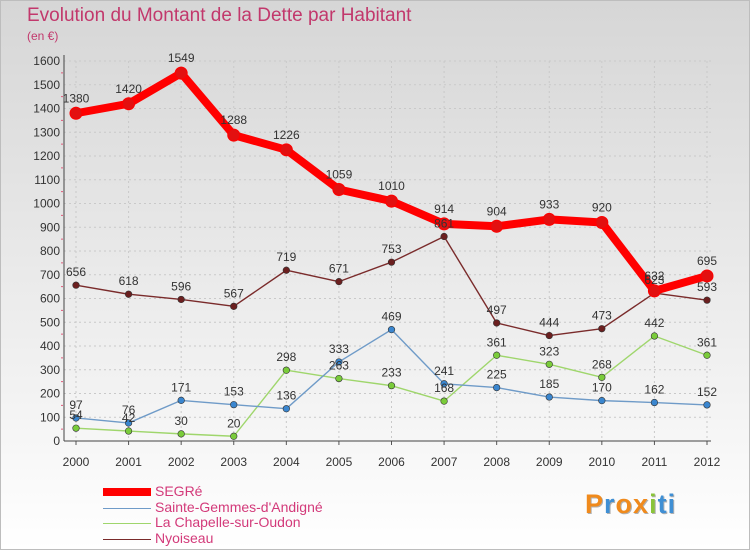 The width and height of the screenshot is (750, 550). I want to click on data-label: 30, so click(181, 421).